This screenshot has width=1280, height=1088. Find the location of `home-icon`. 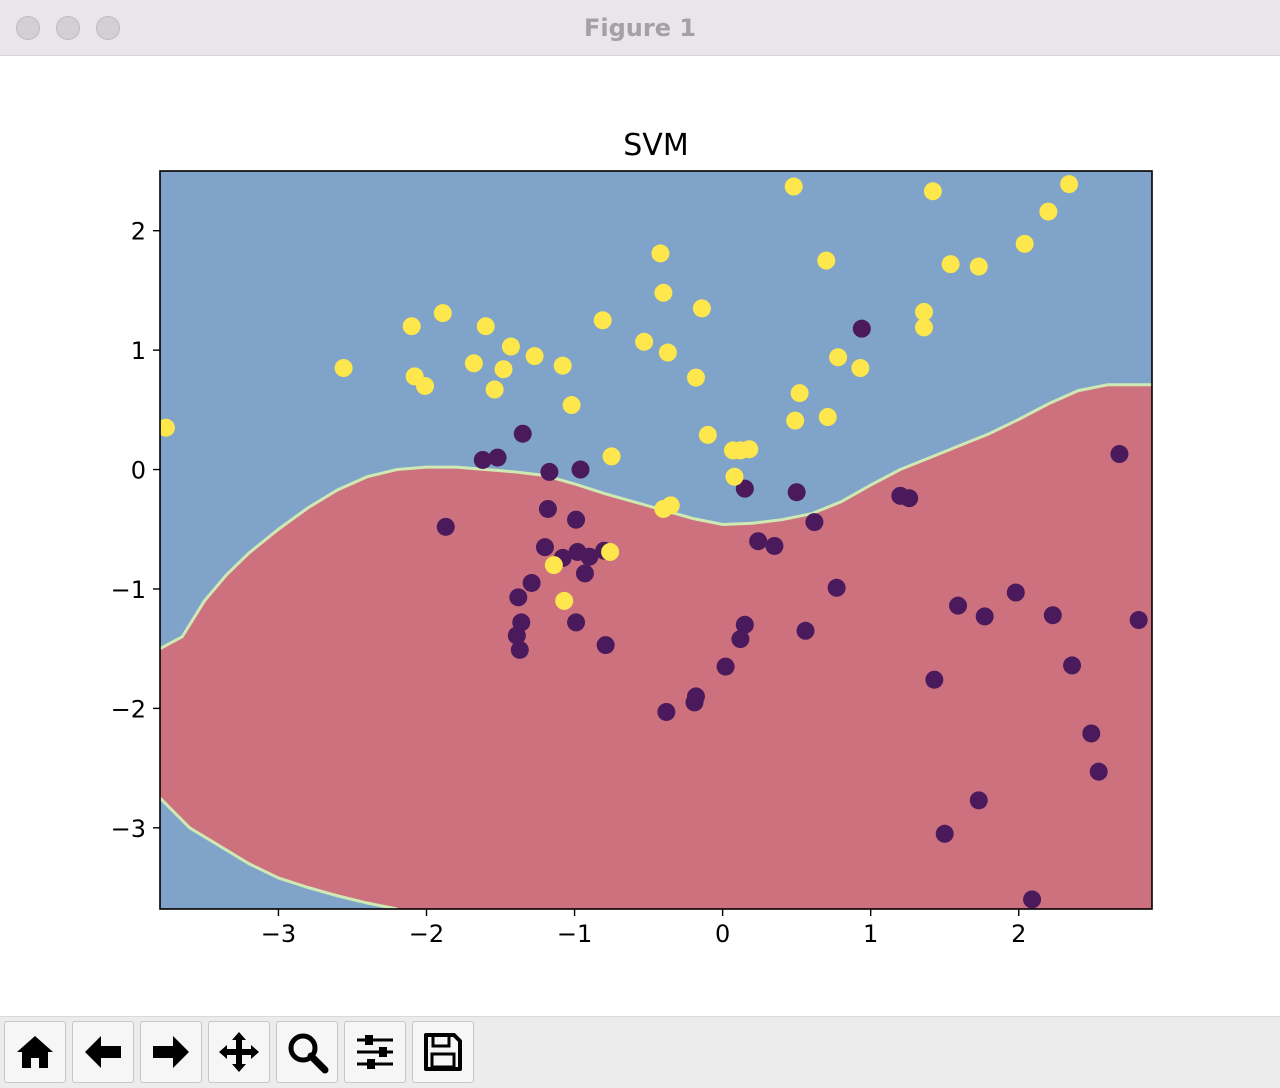

home-icon is located at coordinates (35, 1052).